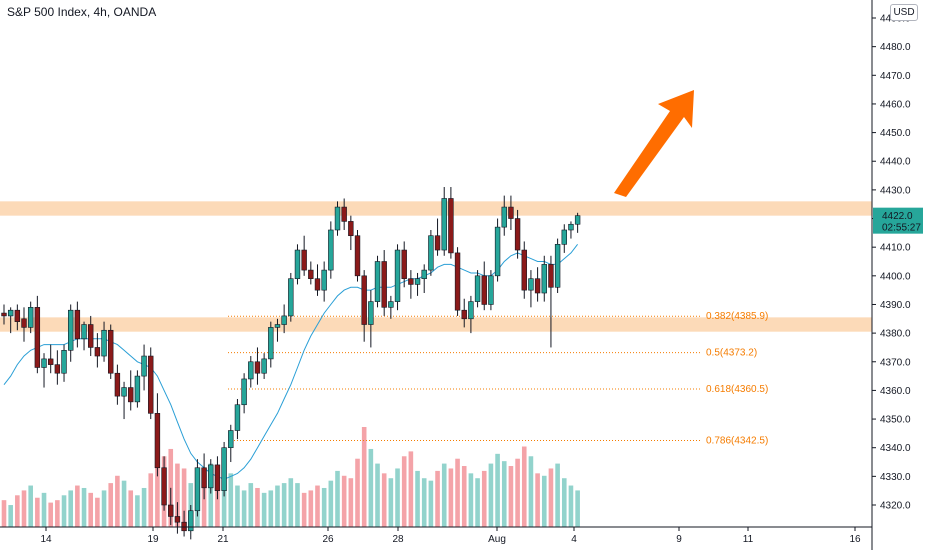  Describe the element at coordinates (748, 539) in the screenshot. I see `time-tick-label: 11` at that location.